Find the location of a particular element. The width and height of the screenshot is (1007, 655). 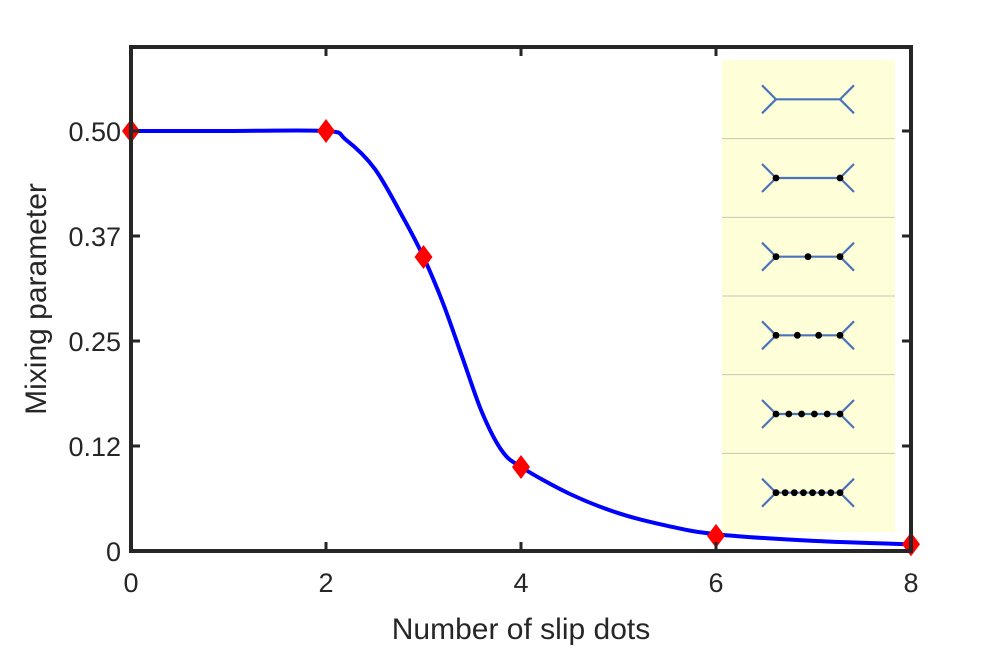

chain-left-fork is located at coordinates (769, 99).